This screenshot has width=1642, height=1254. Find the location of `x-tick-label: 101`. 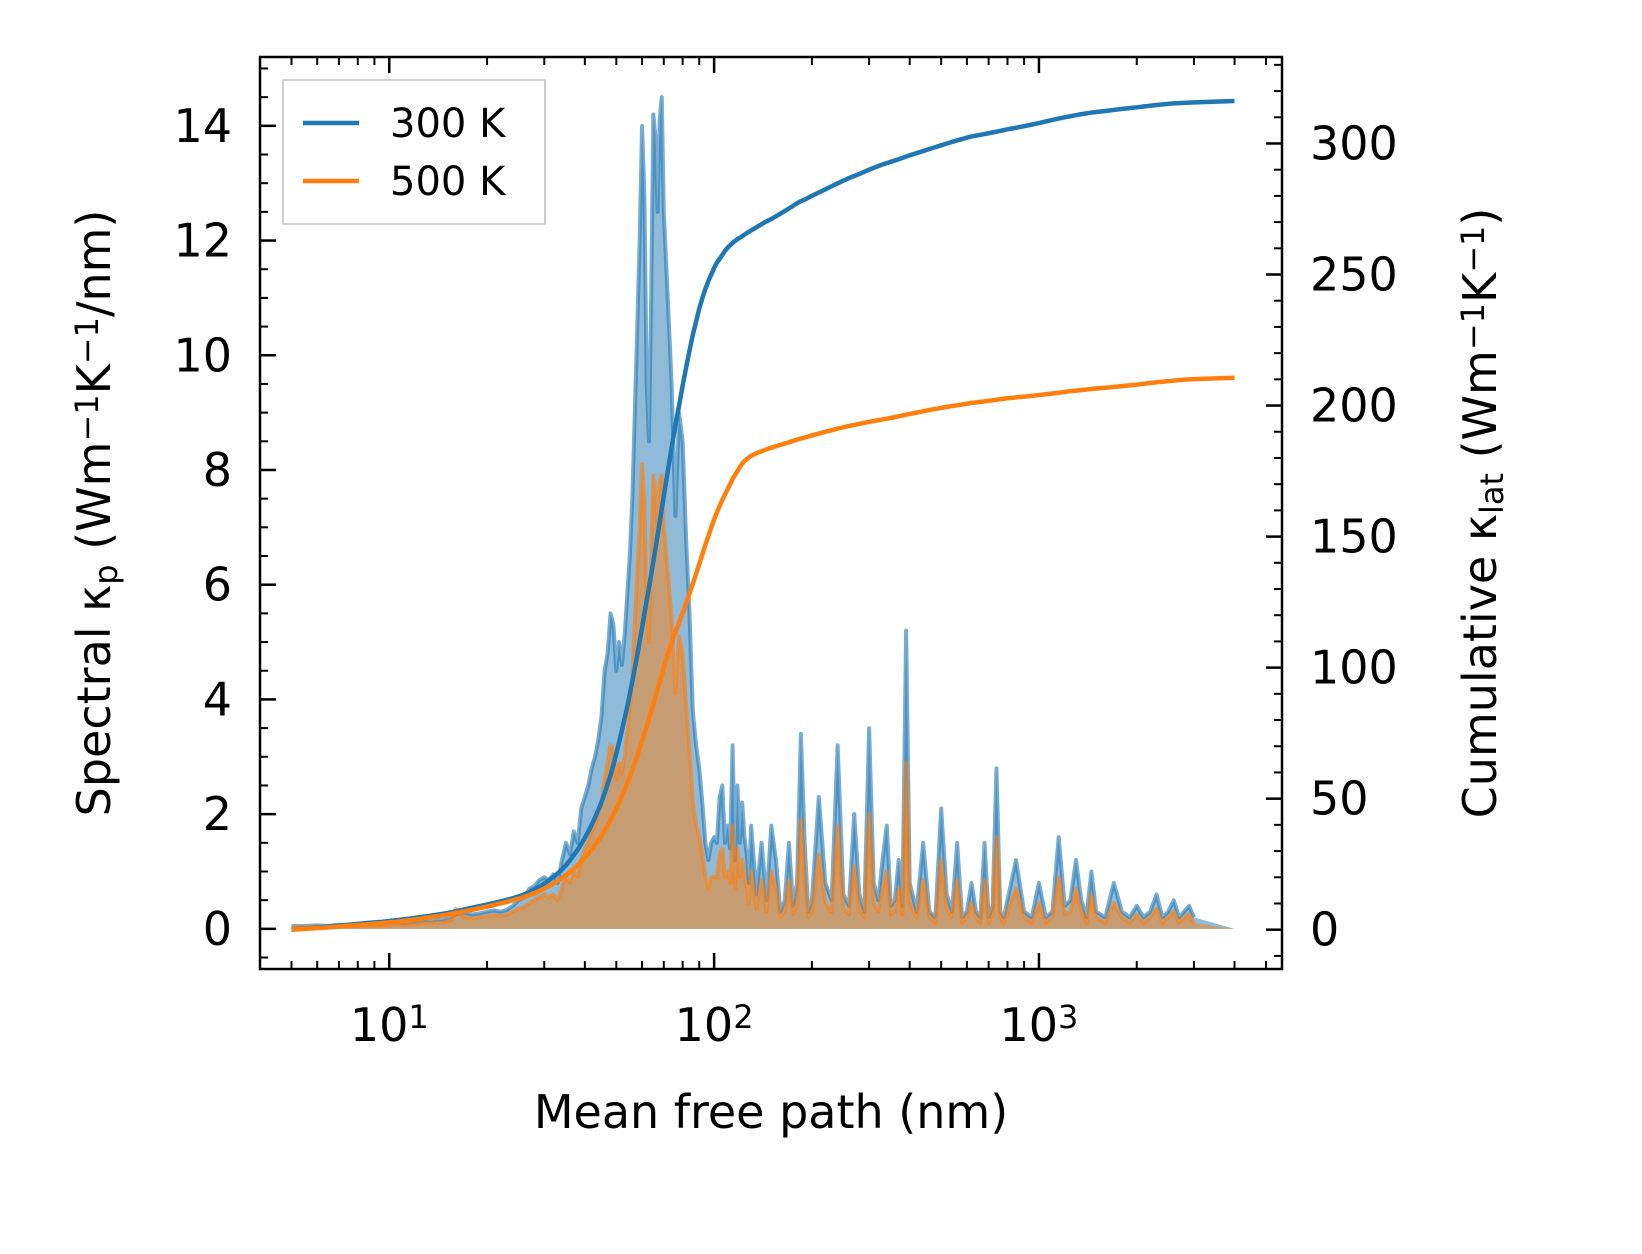

x-tick-label: 101 is located at coordinates (389, 1025).